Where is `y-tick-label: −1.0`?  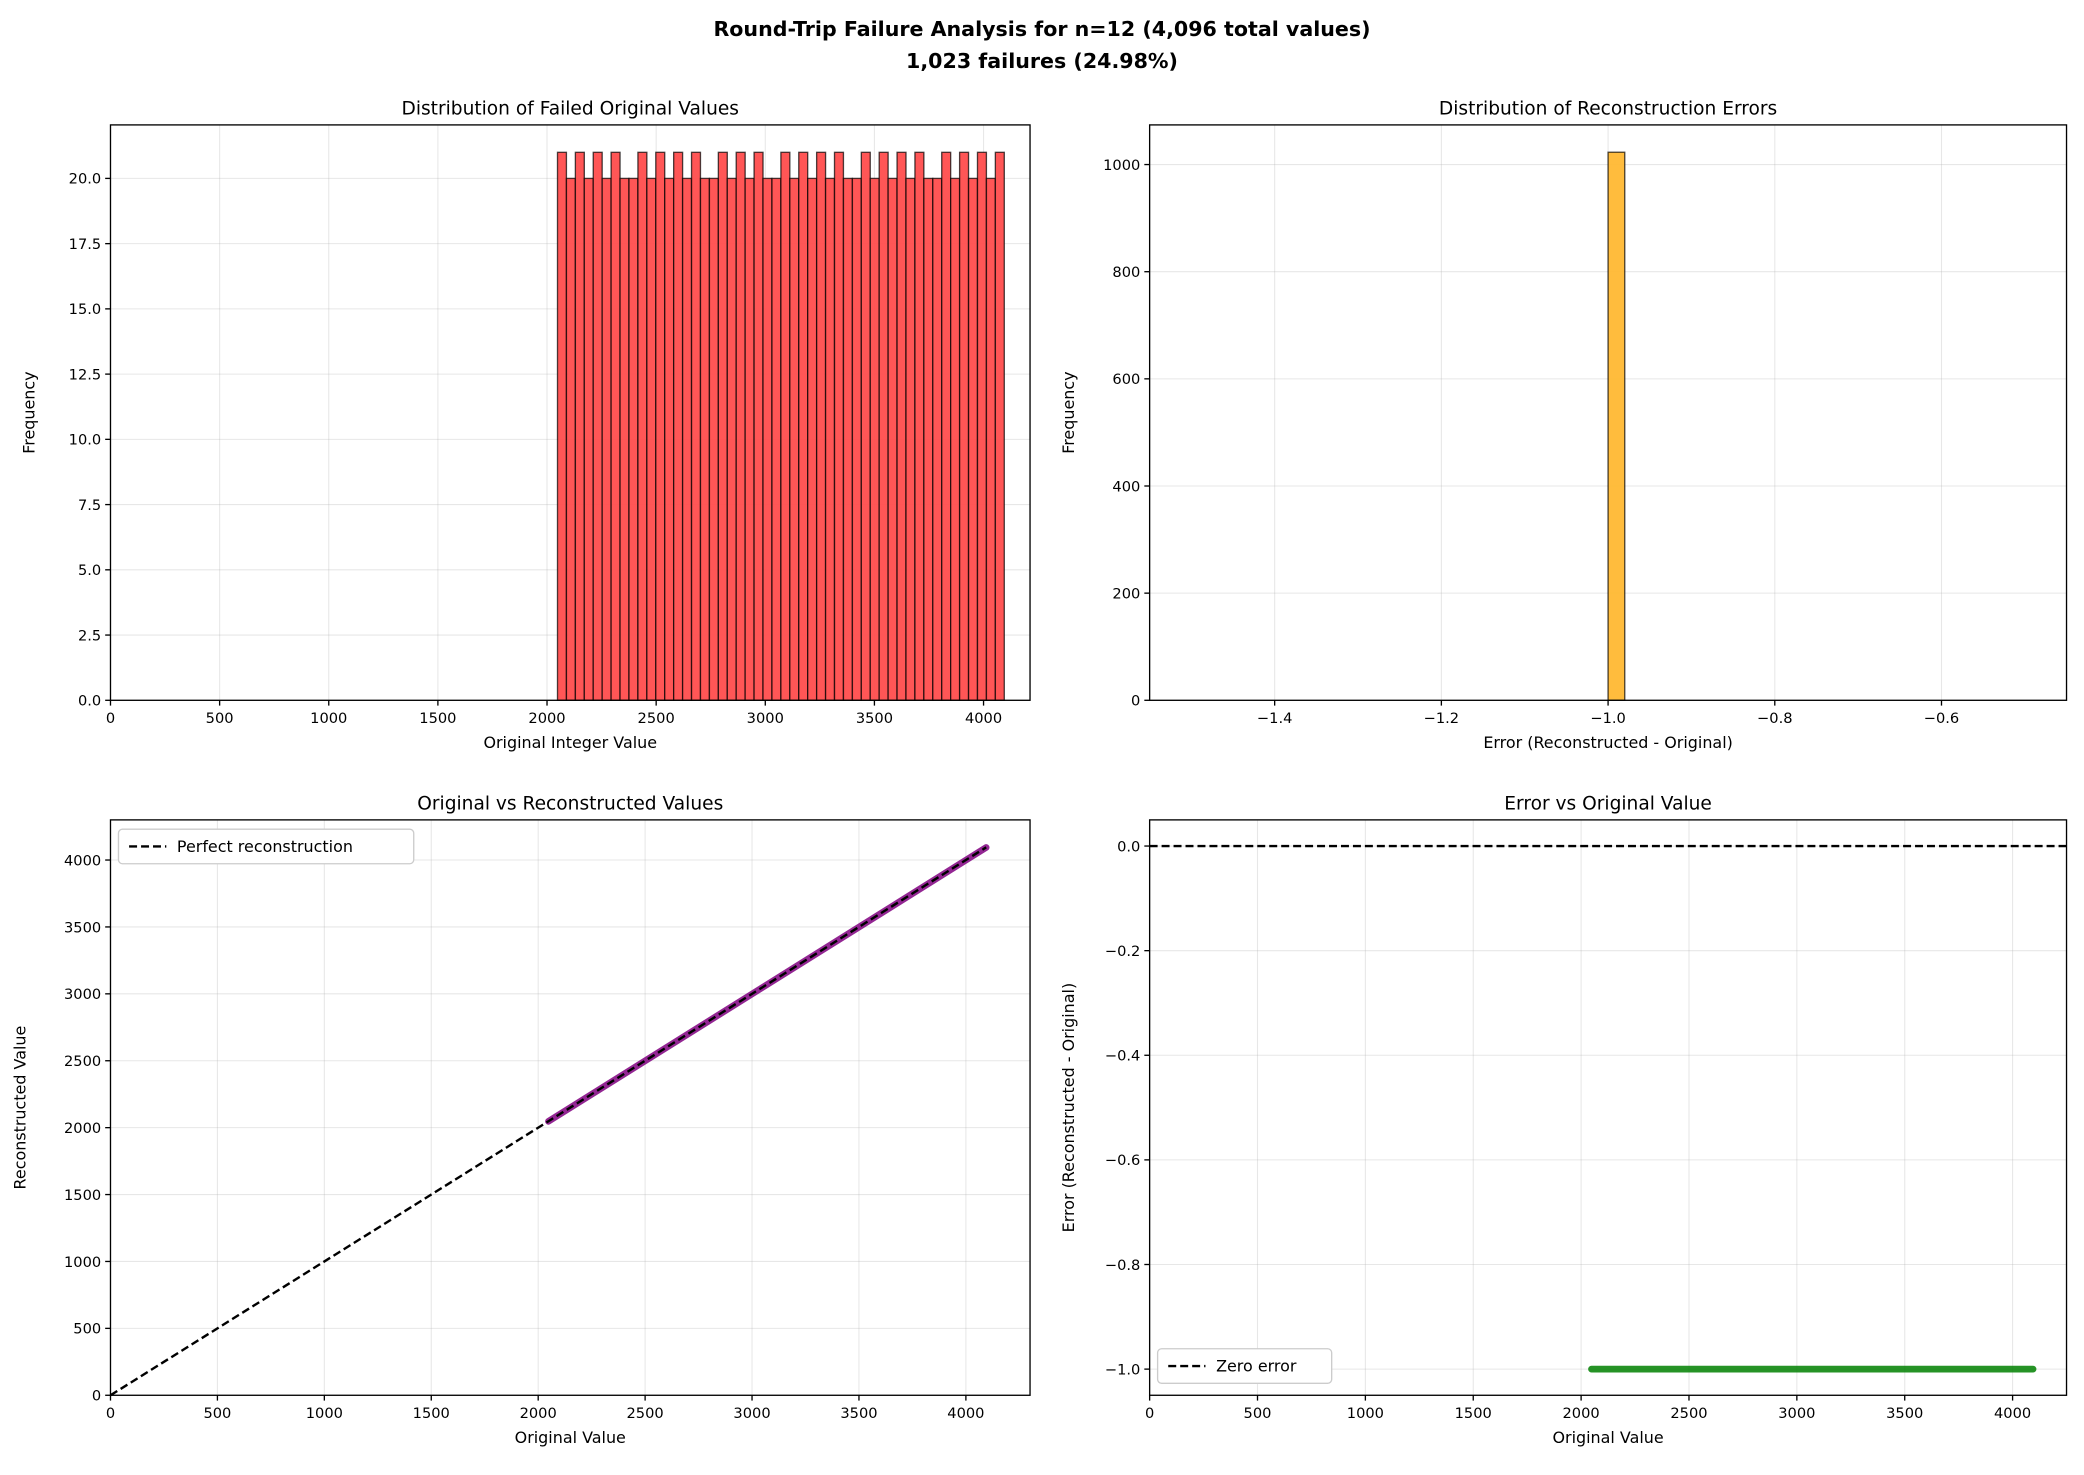
y-tick-label: −1.0 is located at coordinates (1122, 1369).